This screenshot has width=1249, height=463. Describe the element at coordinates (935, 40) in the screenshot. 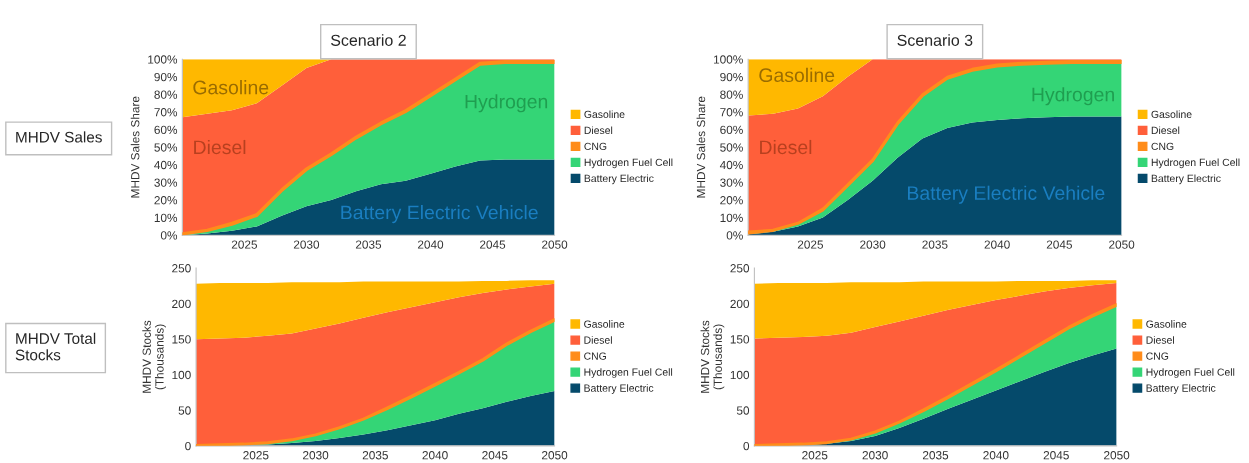

I see `chart-title: Scenario 3` at that location.